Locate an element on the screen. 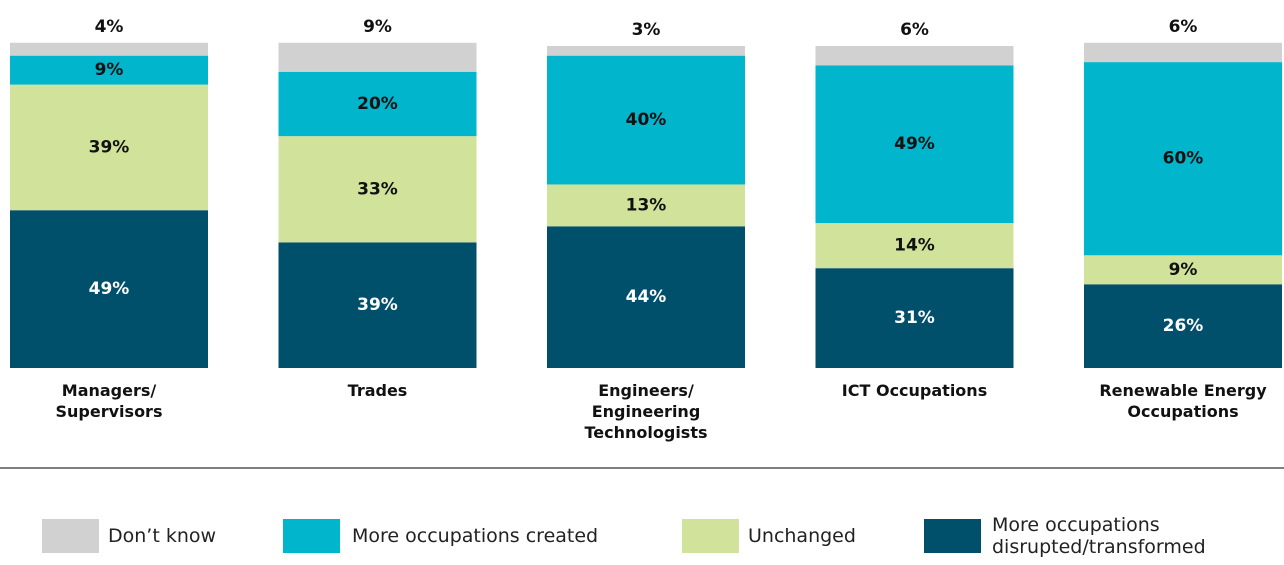 Image resolution: width=1284 pixels, height=565 pixels. value-label: 31% is located at coordinates (914, 318).